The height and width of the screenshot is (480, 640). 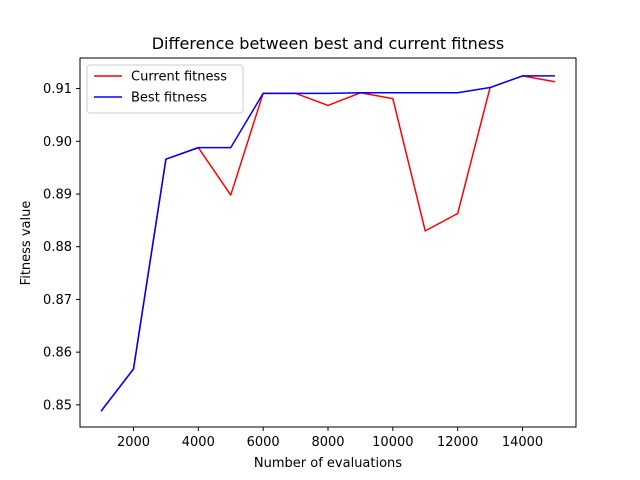 I want to click on legend: Current fitness Best fitness, so click(x=165, y=89).